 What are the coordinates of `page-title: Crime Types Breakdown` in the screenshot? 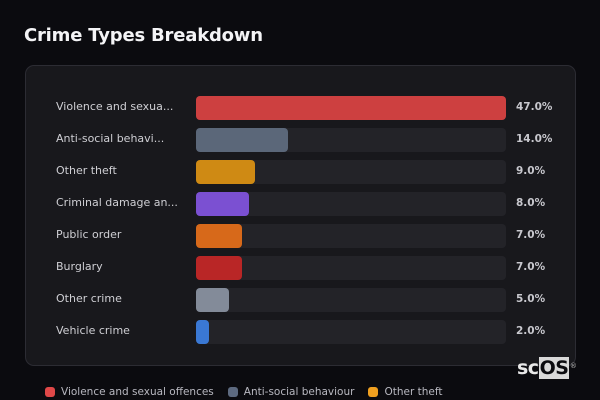 It's located at (143, 35).